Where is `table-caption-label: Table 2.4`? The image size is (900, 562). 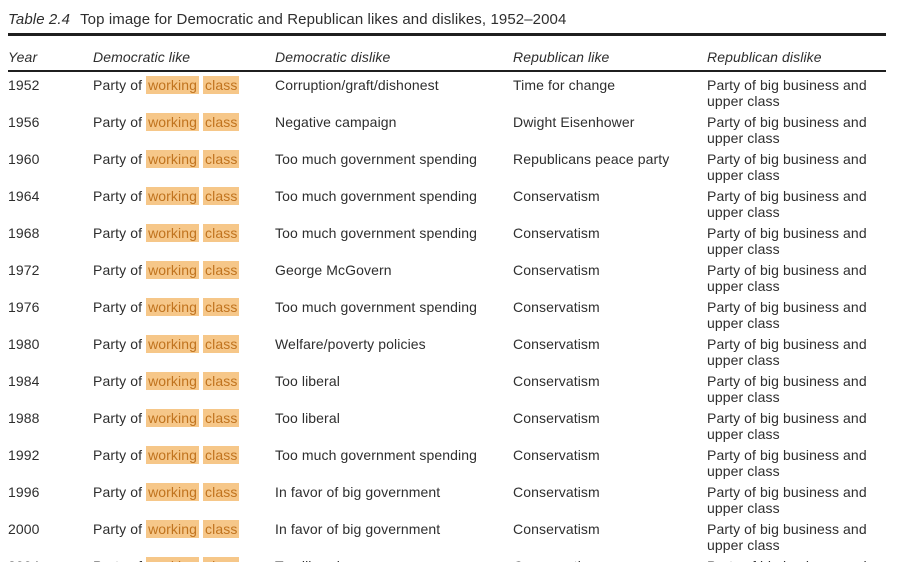 table-caption-label: Table 2.4 is located at coordinates (39, 19).